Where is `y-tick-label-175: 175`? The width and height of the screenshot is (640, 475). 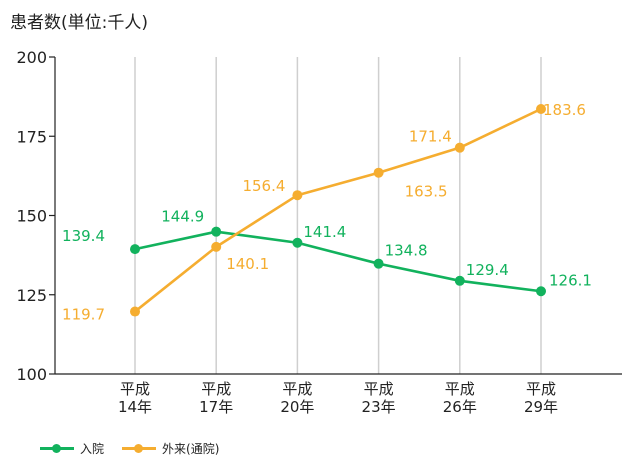 y-tick-label-175: 175 is located at coordinates (31, 136).